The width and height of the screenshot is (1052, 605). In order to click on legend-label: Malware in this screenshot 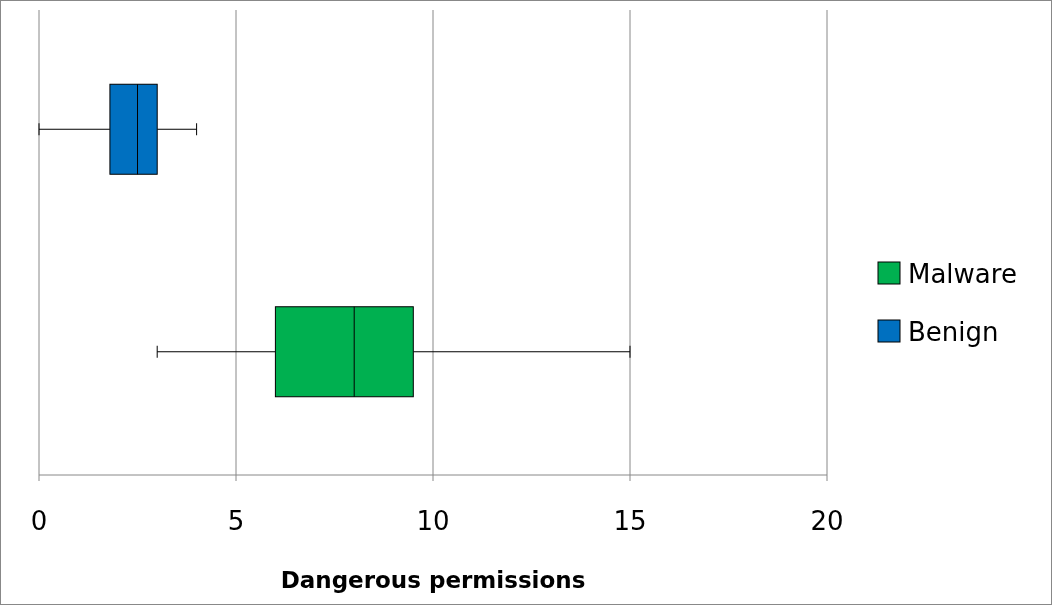, I will do `click(962, 274)`.